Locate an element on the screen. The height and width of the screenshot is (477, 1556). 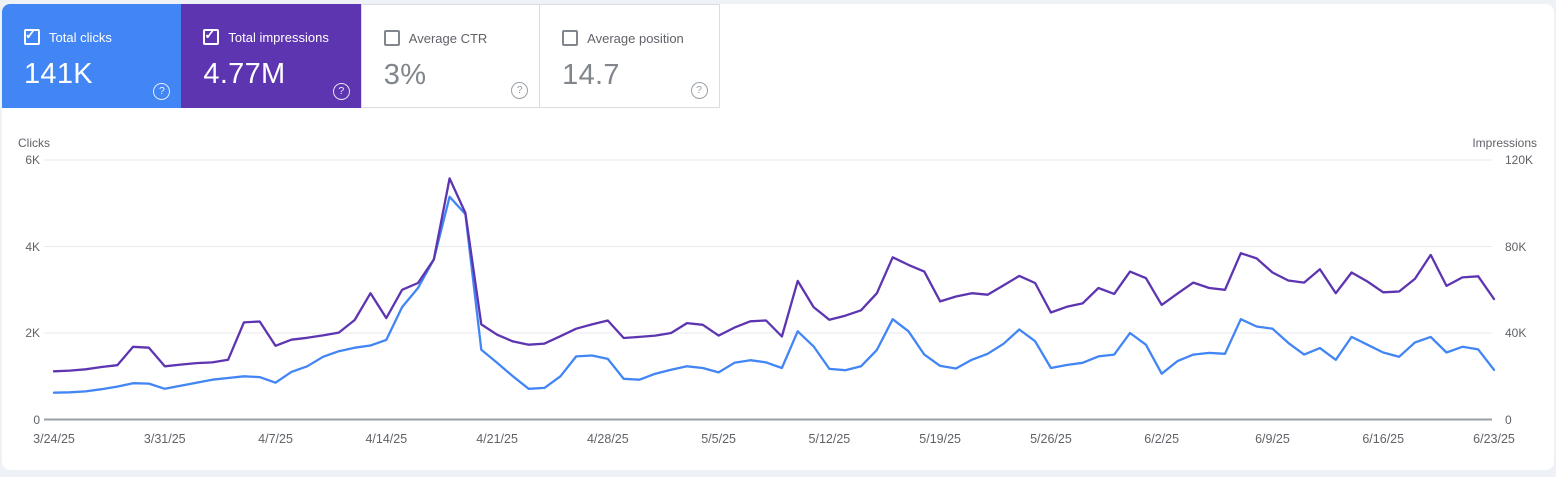
total-impressions-checkbox: ✓ is located at coordinates (211, 36).